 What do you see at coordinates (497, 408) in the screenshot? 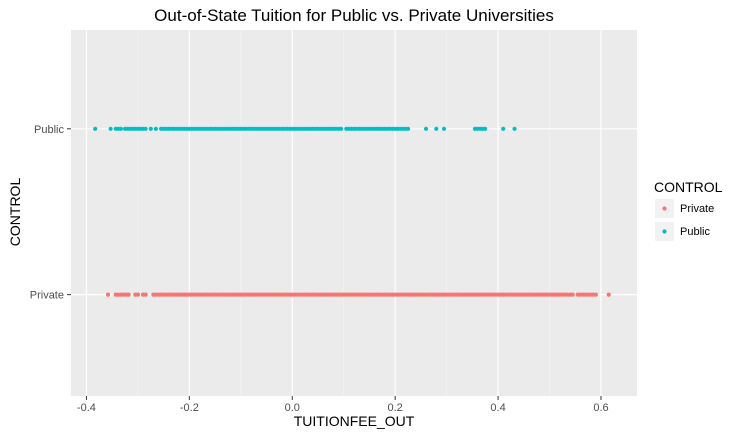
I see `x-tick-label: 0.4` at bounding box center [497, 408].